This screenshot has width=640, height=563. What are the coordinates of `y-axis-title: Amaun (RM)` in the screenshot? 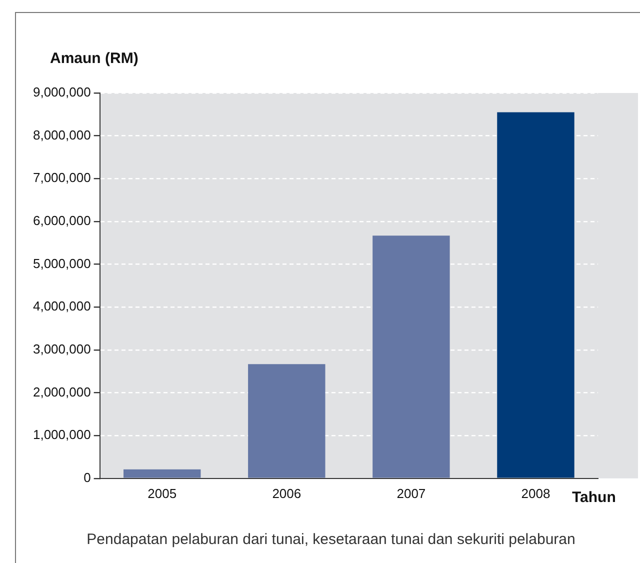 It's located at (94, 58).